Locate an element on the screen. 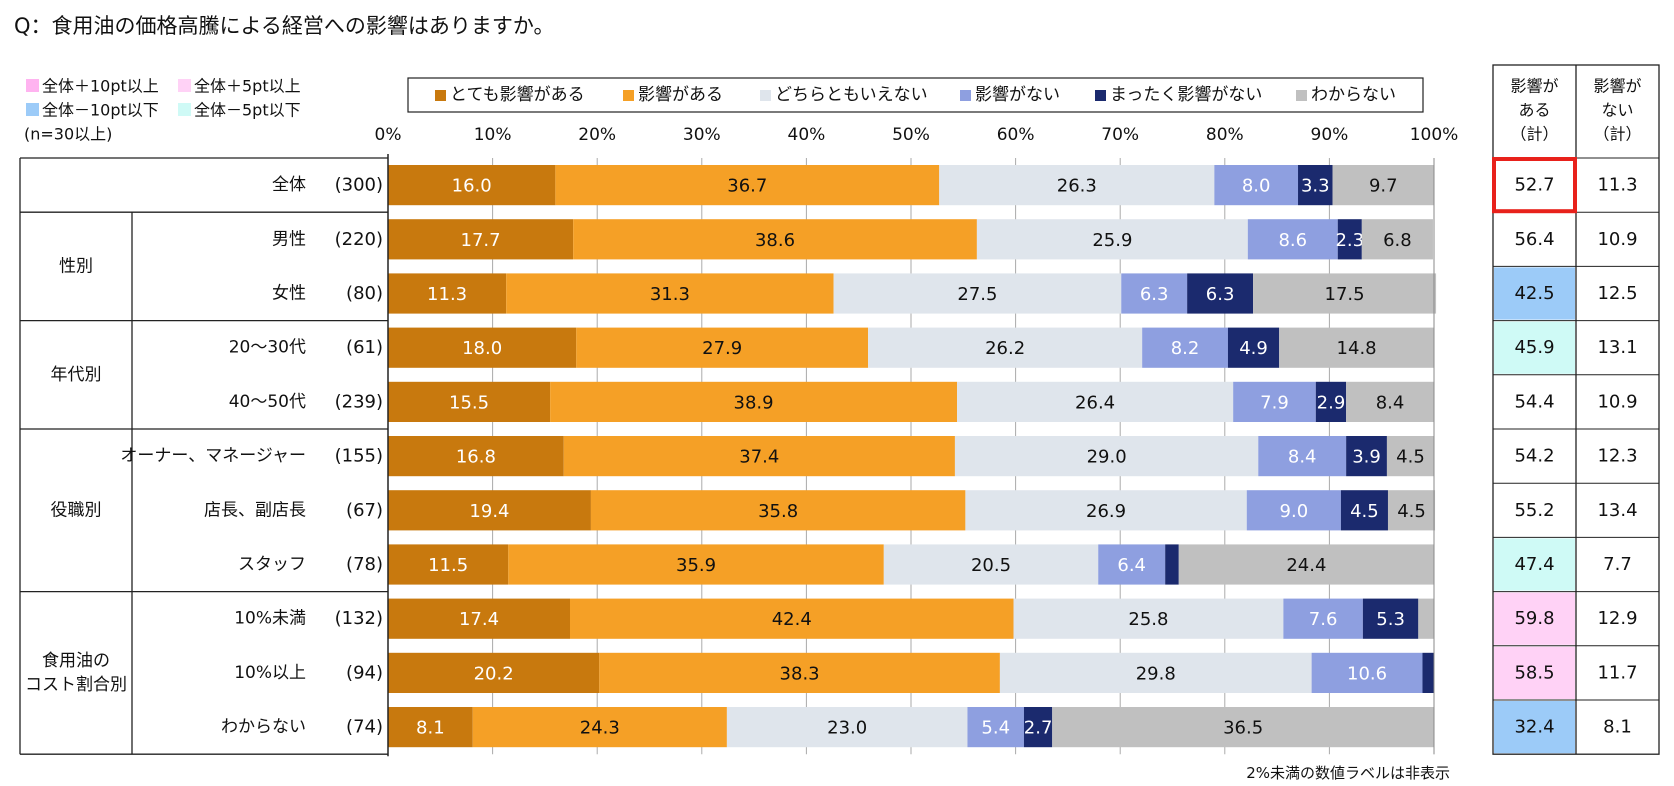 The width and height of the screenshot is (1674, 786). bar-value-label: 24.3 is located at coordinates (600, 728).